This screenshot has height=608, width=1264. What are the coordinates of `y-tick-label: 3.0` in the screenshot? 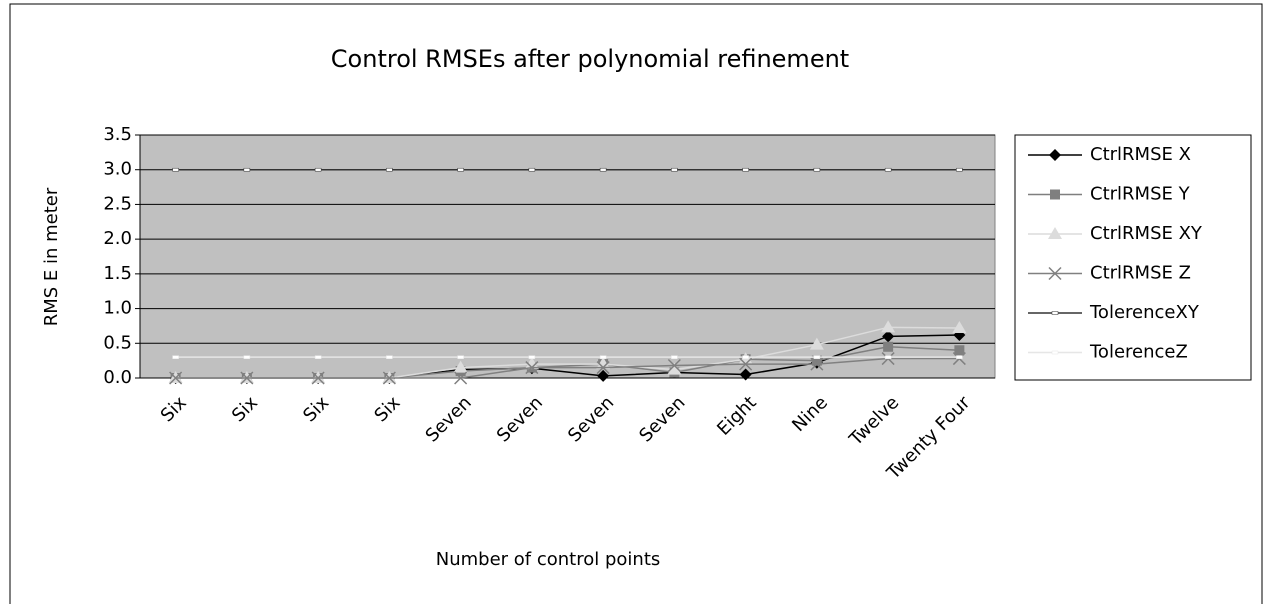 It's located at (117, 169).